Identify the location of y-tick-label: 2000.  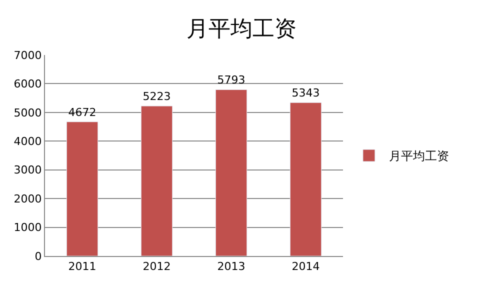
(28, 199).